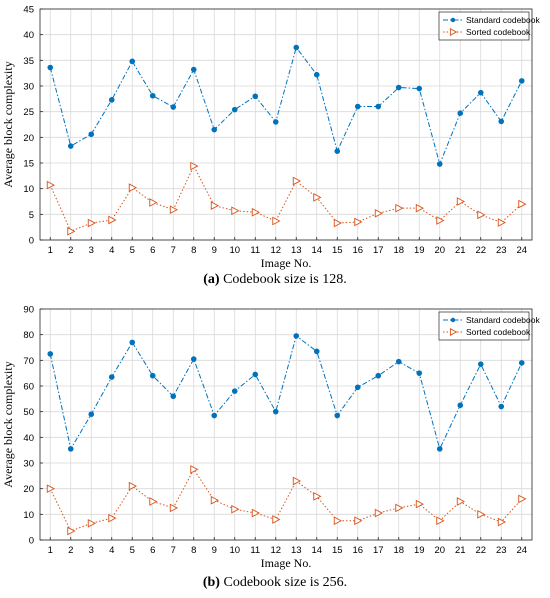 The height and width of the screenshot is (598, 550). I want to click on x-tick-label: 4, so click(111, 550).